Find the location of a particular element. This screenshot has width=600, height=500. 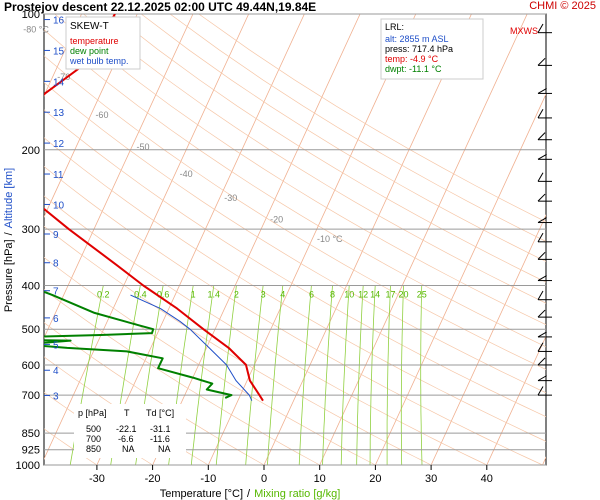

mixing-ratio-label: 12 is located at coordinates (363, 295).